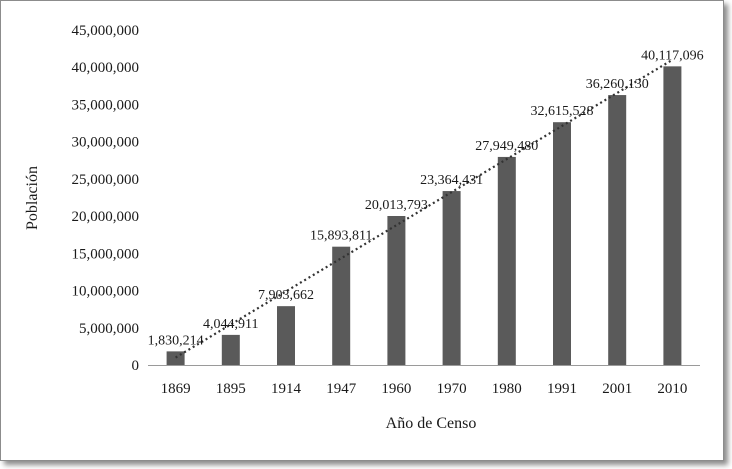 The height and width of the screenshot is (469, 732). I want to click on data-label: 23,364,431, so click(451, 180).